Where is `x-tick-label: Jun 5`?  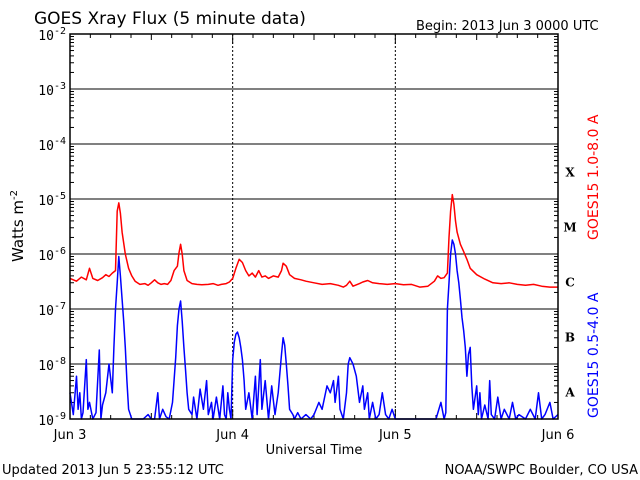
x-tick-label: Jun 5 is located at coordinates (395, 435).